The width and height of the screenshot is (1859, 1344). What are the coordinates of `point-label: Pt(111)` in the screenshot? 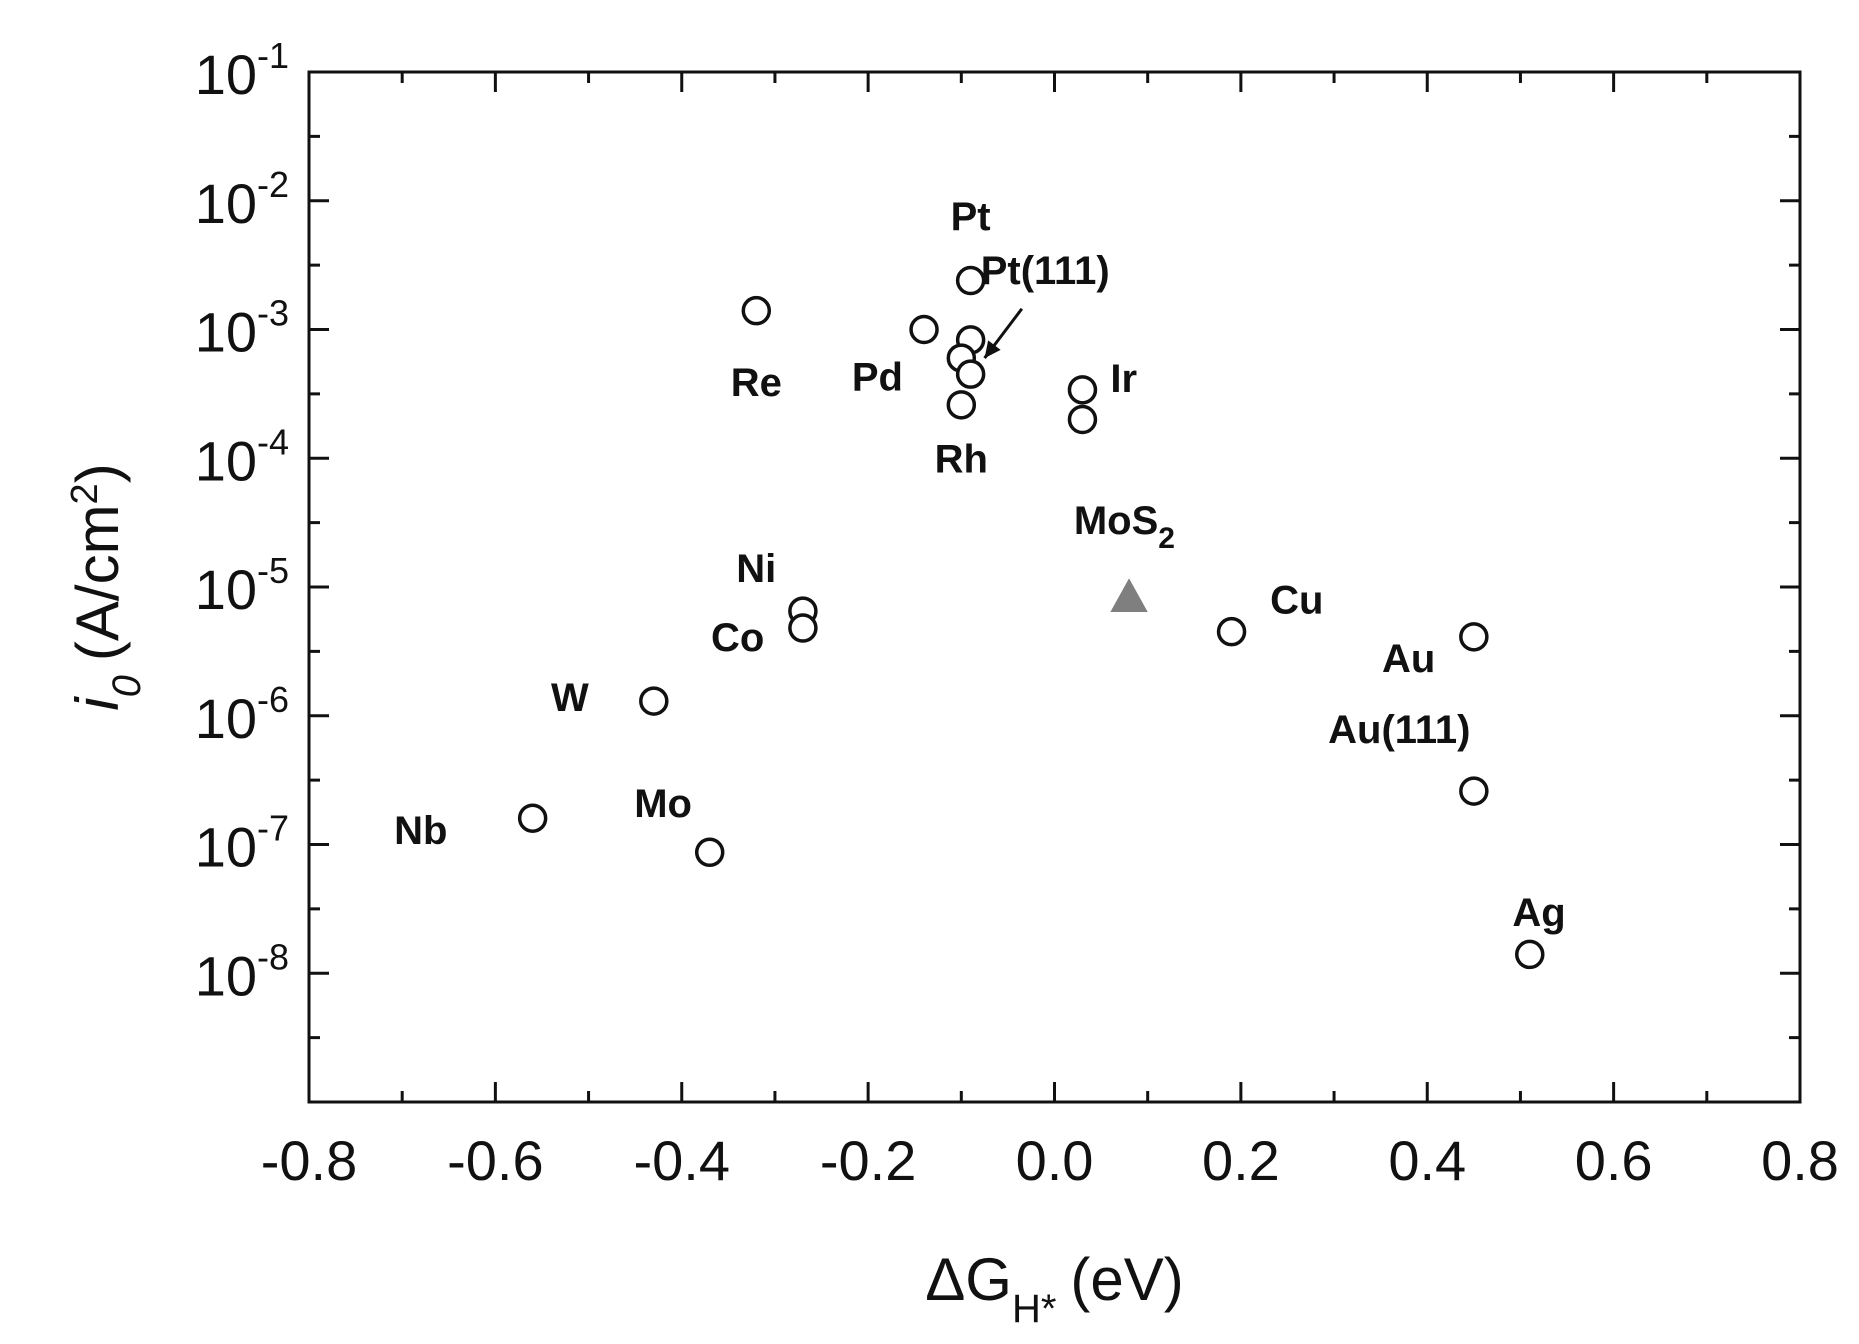 It's located at (1045, 271).